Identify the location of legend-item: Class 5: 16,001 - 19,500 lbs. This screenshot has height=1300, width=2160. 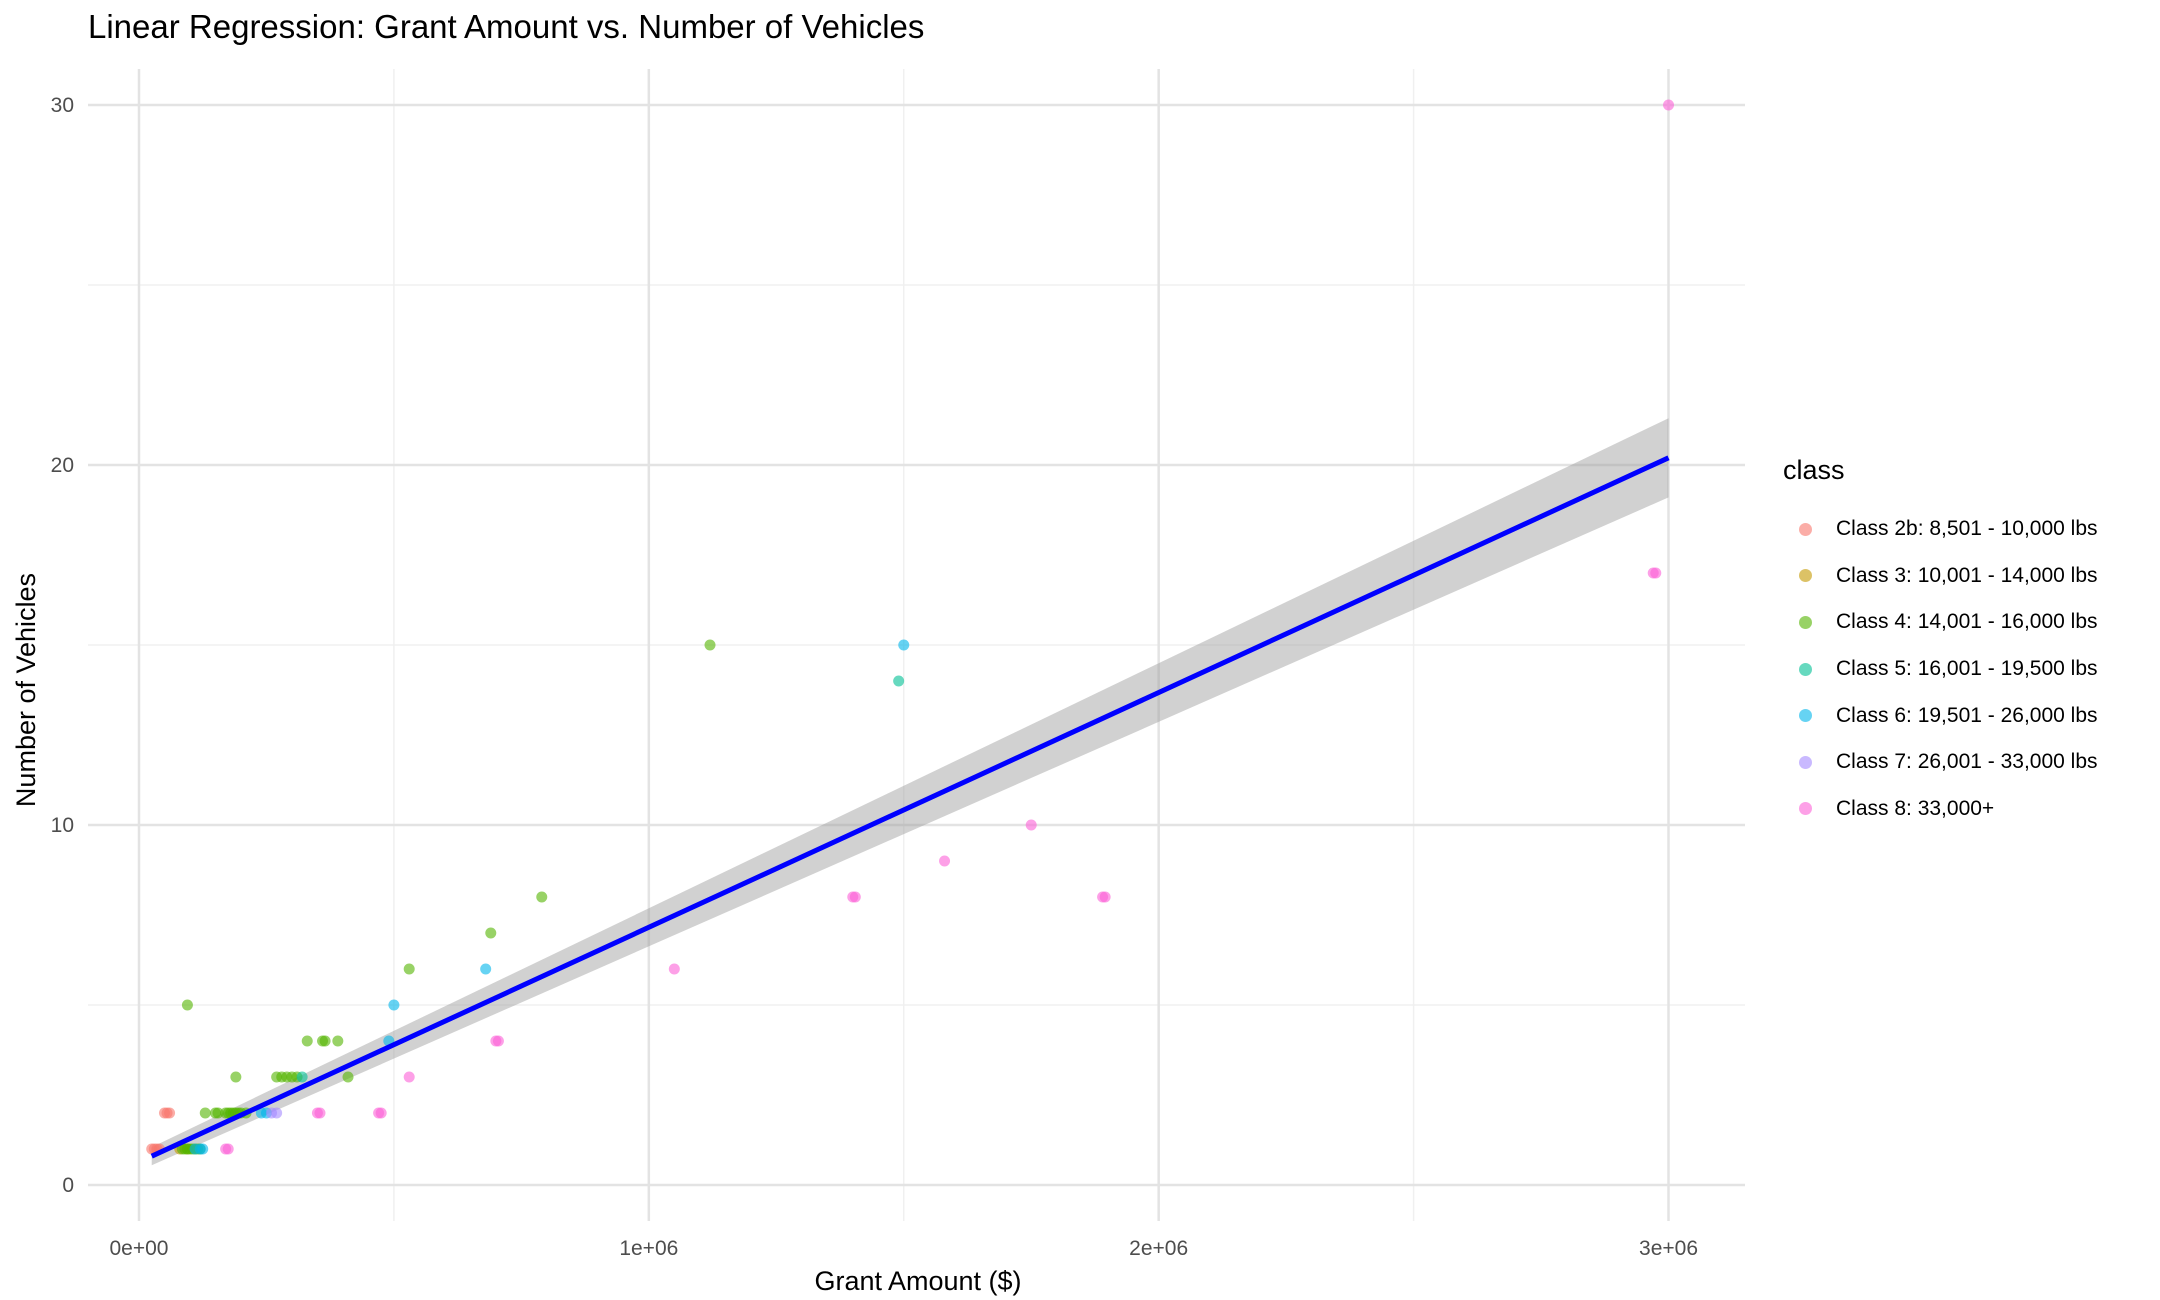
(1940, 669).